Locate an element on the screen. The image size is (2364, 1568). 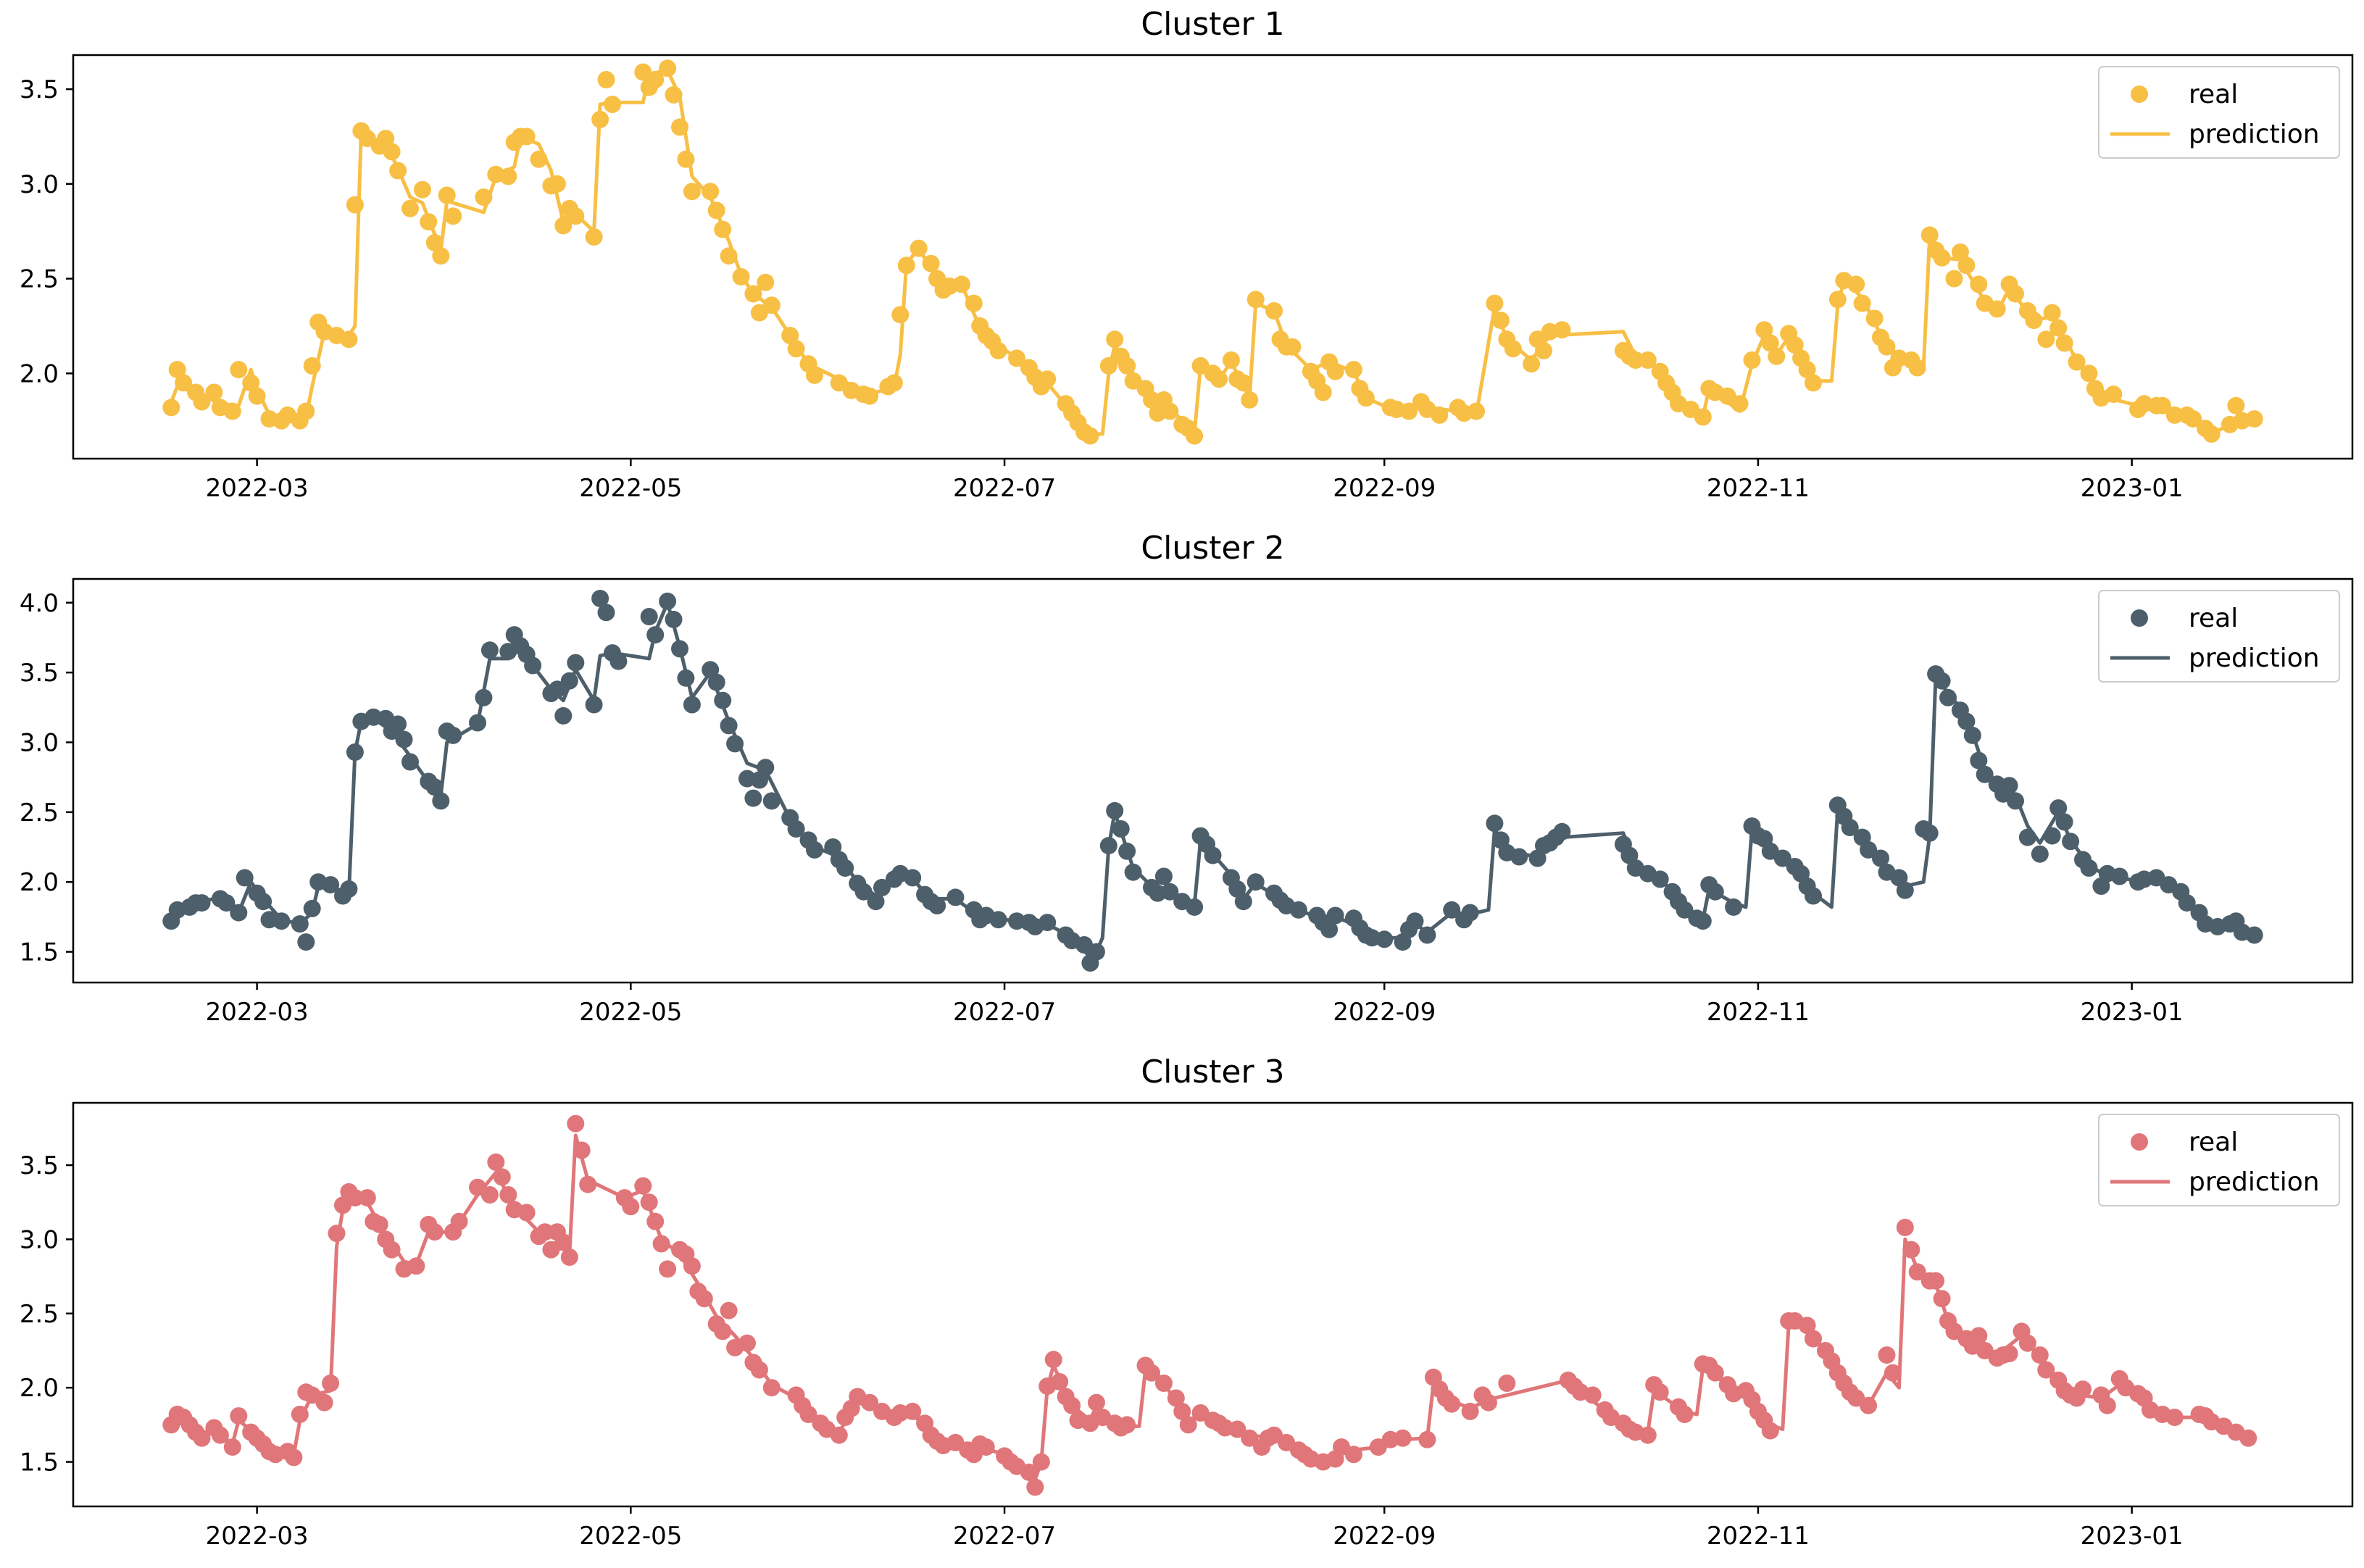
legend: real prediction is located at coordinates (2219, 1160).